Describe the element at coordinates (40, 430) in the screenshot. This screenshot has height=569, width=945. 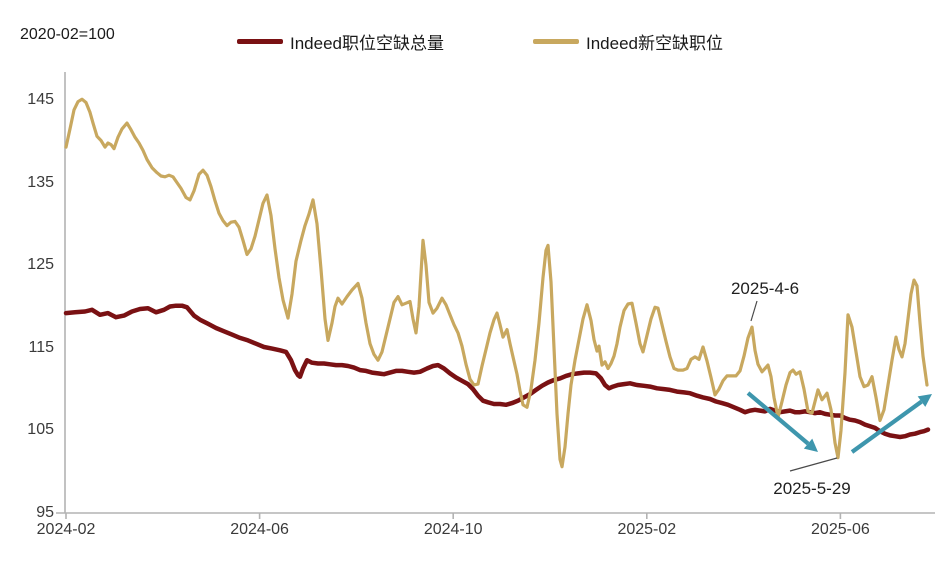
I see `y-tick-label: 105` at that location.